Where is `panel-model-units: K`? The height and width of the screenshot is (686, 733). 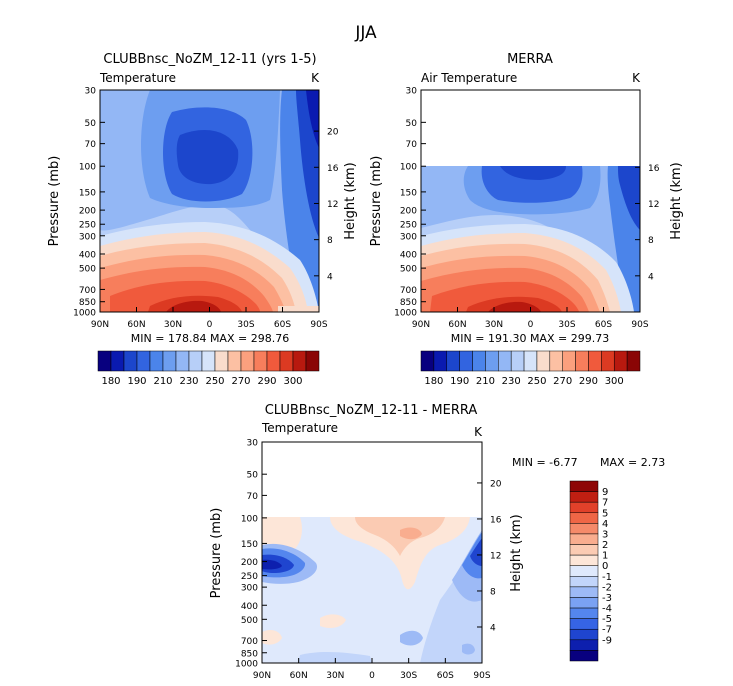 panel-model-units: K is located at coordinates (315, 78).